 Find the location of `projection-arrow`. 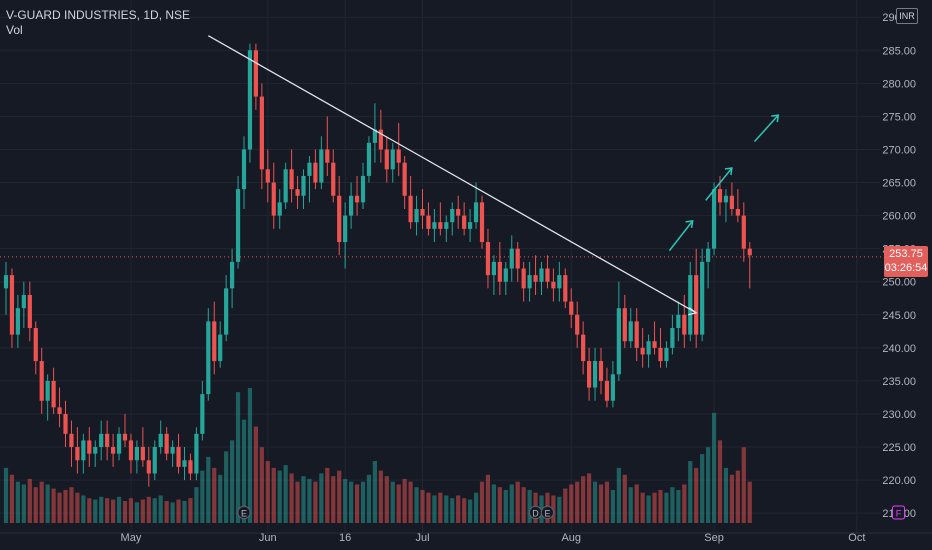

projection-arrow is located at coordinates (719, 184).